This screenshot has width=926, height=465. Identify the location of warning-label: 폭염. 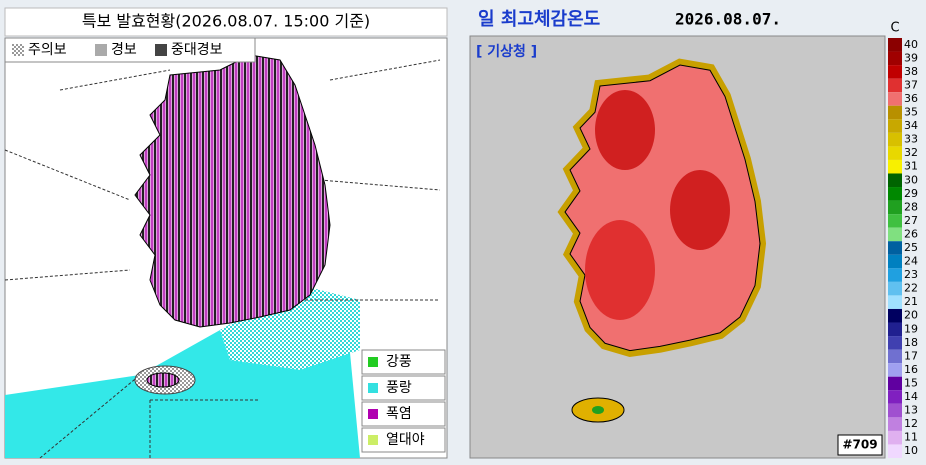
(399, 414).